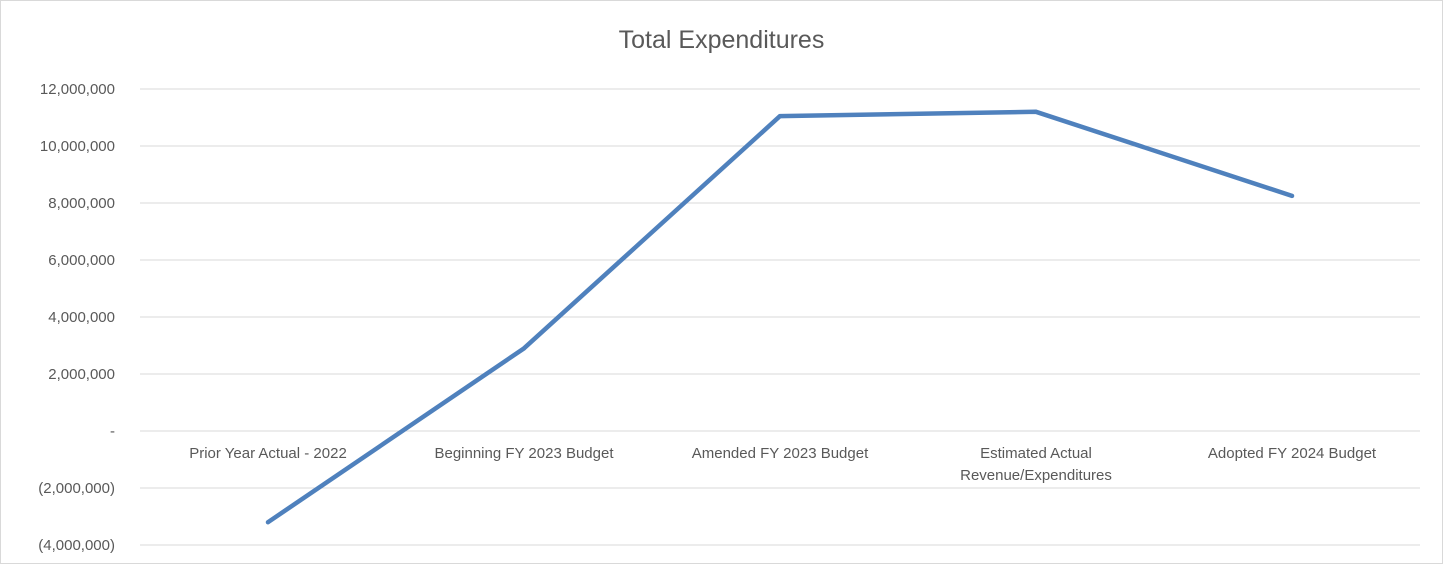 This screenshot has width=1443, height=564. I want to click on y-tick-label: 2,000,000, so click(81, 374).